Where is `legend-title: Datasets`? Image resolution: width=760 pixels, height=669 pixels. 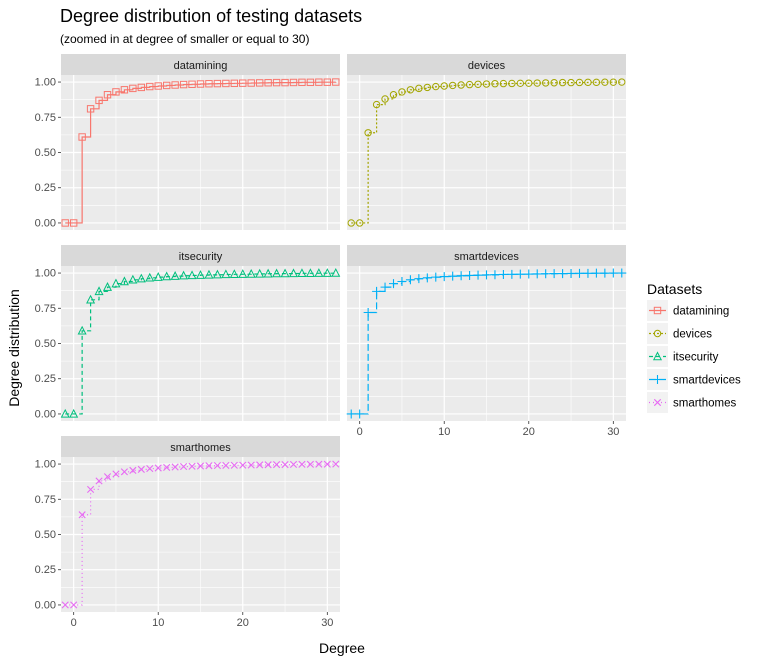
legend-title: Datasets is located at coordinates (674, 289).